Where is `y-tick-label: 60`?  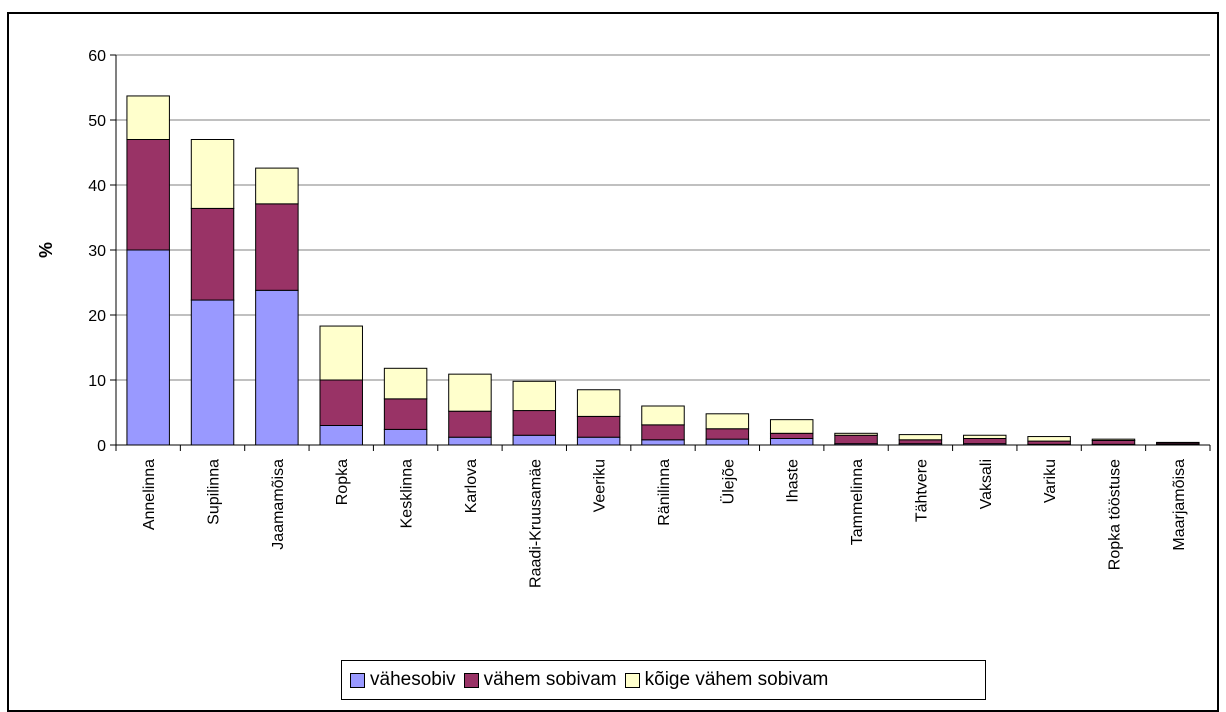
y-tick-label: 60 is located at coordinates (97, 56).